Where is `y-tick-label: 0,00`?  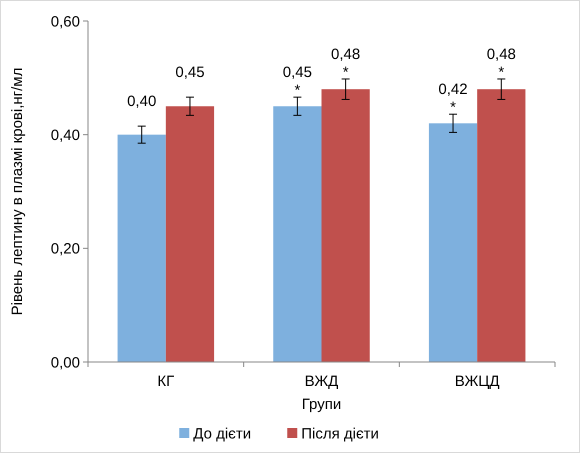
y-tick-label: 0,00 is located at coordinates (65, 363).